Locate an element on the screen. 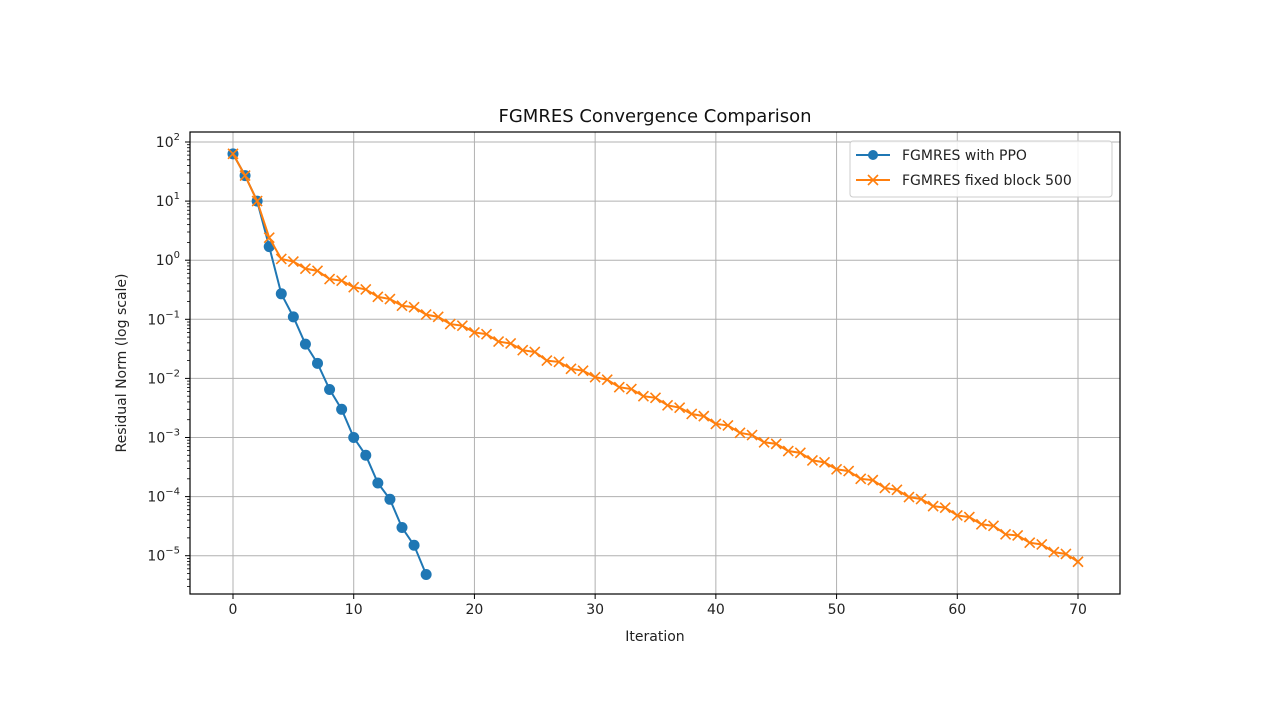  x-axis-label: Iteration is located at coordinates (654, 637).